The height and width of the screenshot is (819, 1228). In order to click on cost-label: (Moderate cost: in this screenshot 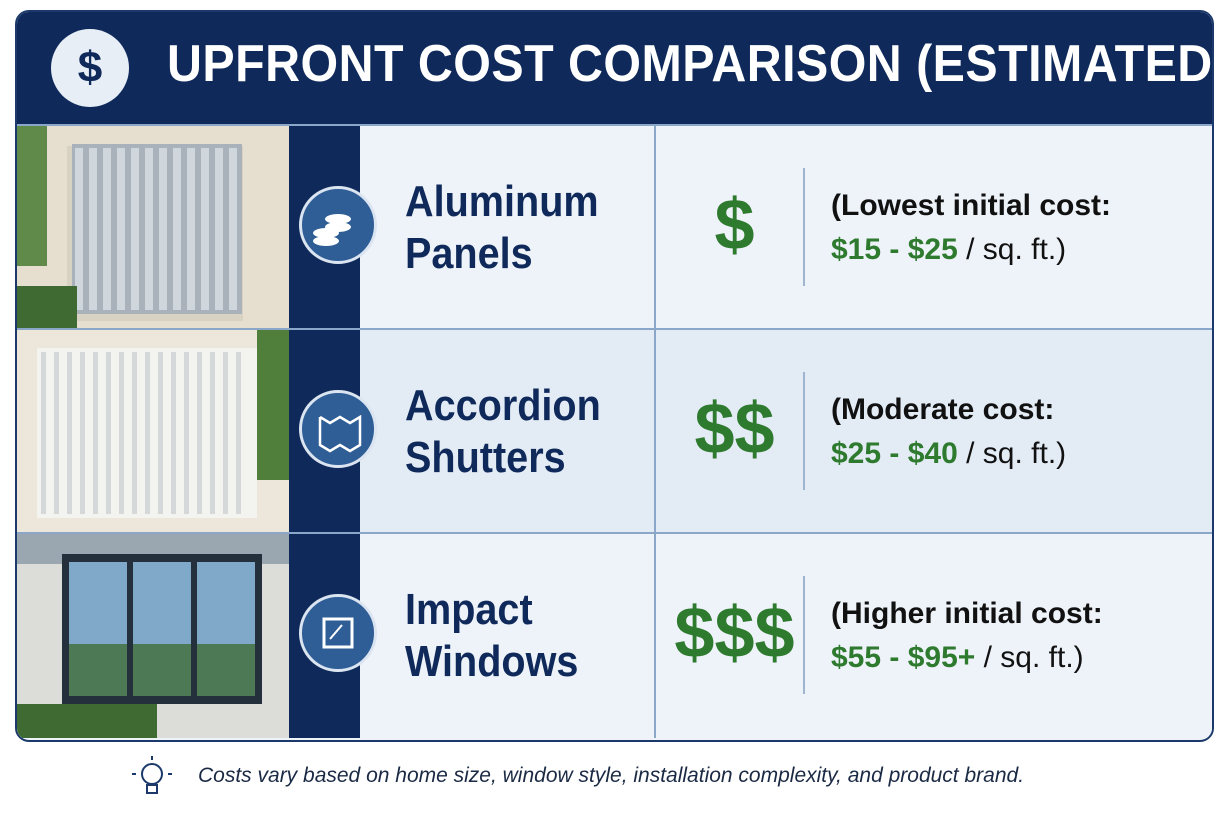, I will do `click(943, 409)`.